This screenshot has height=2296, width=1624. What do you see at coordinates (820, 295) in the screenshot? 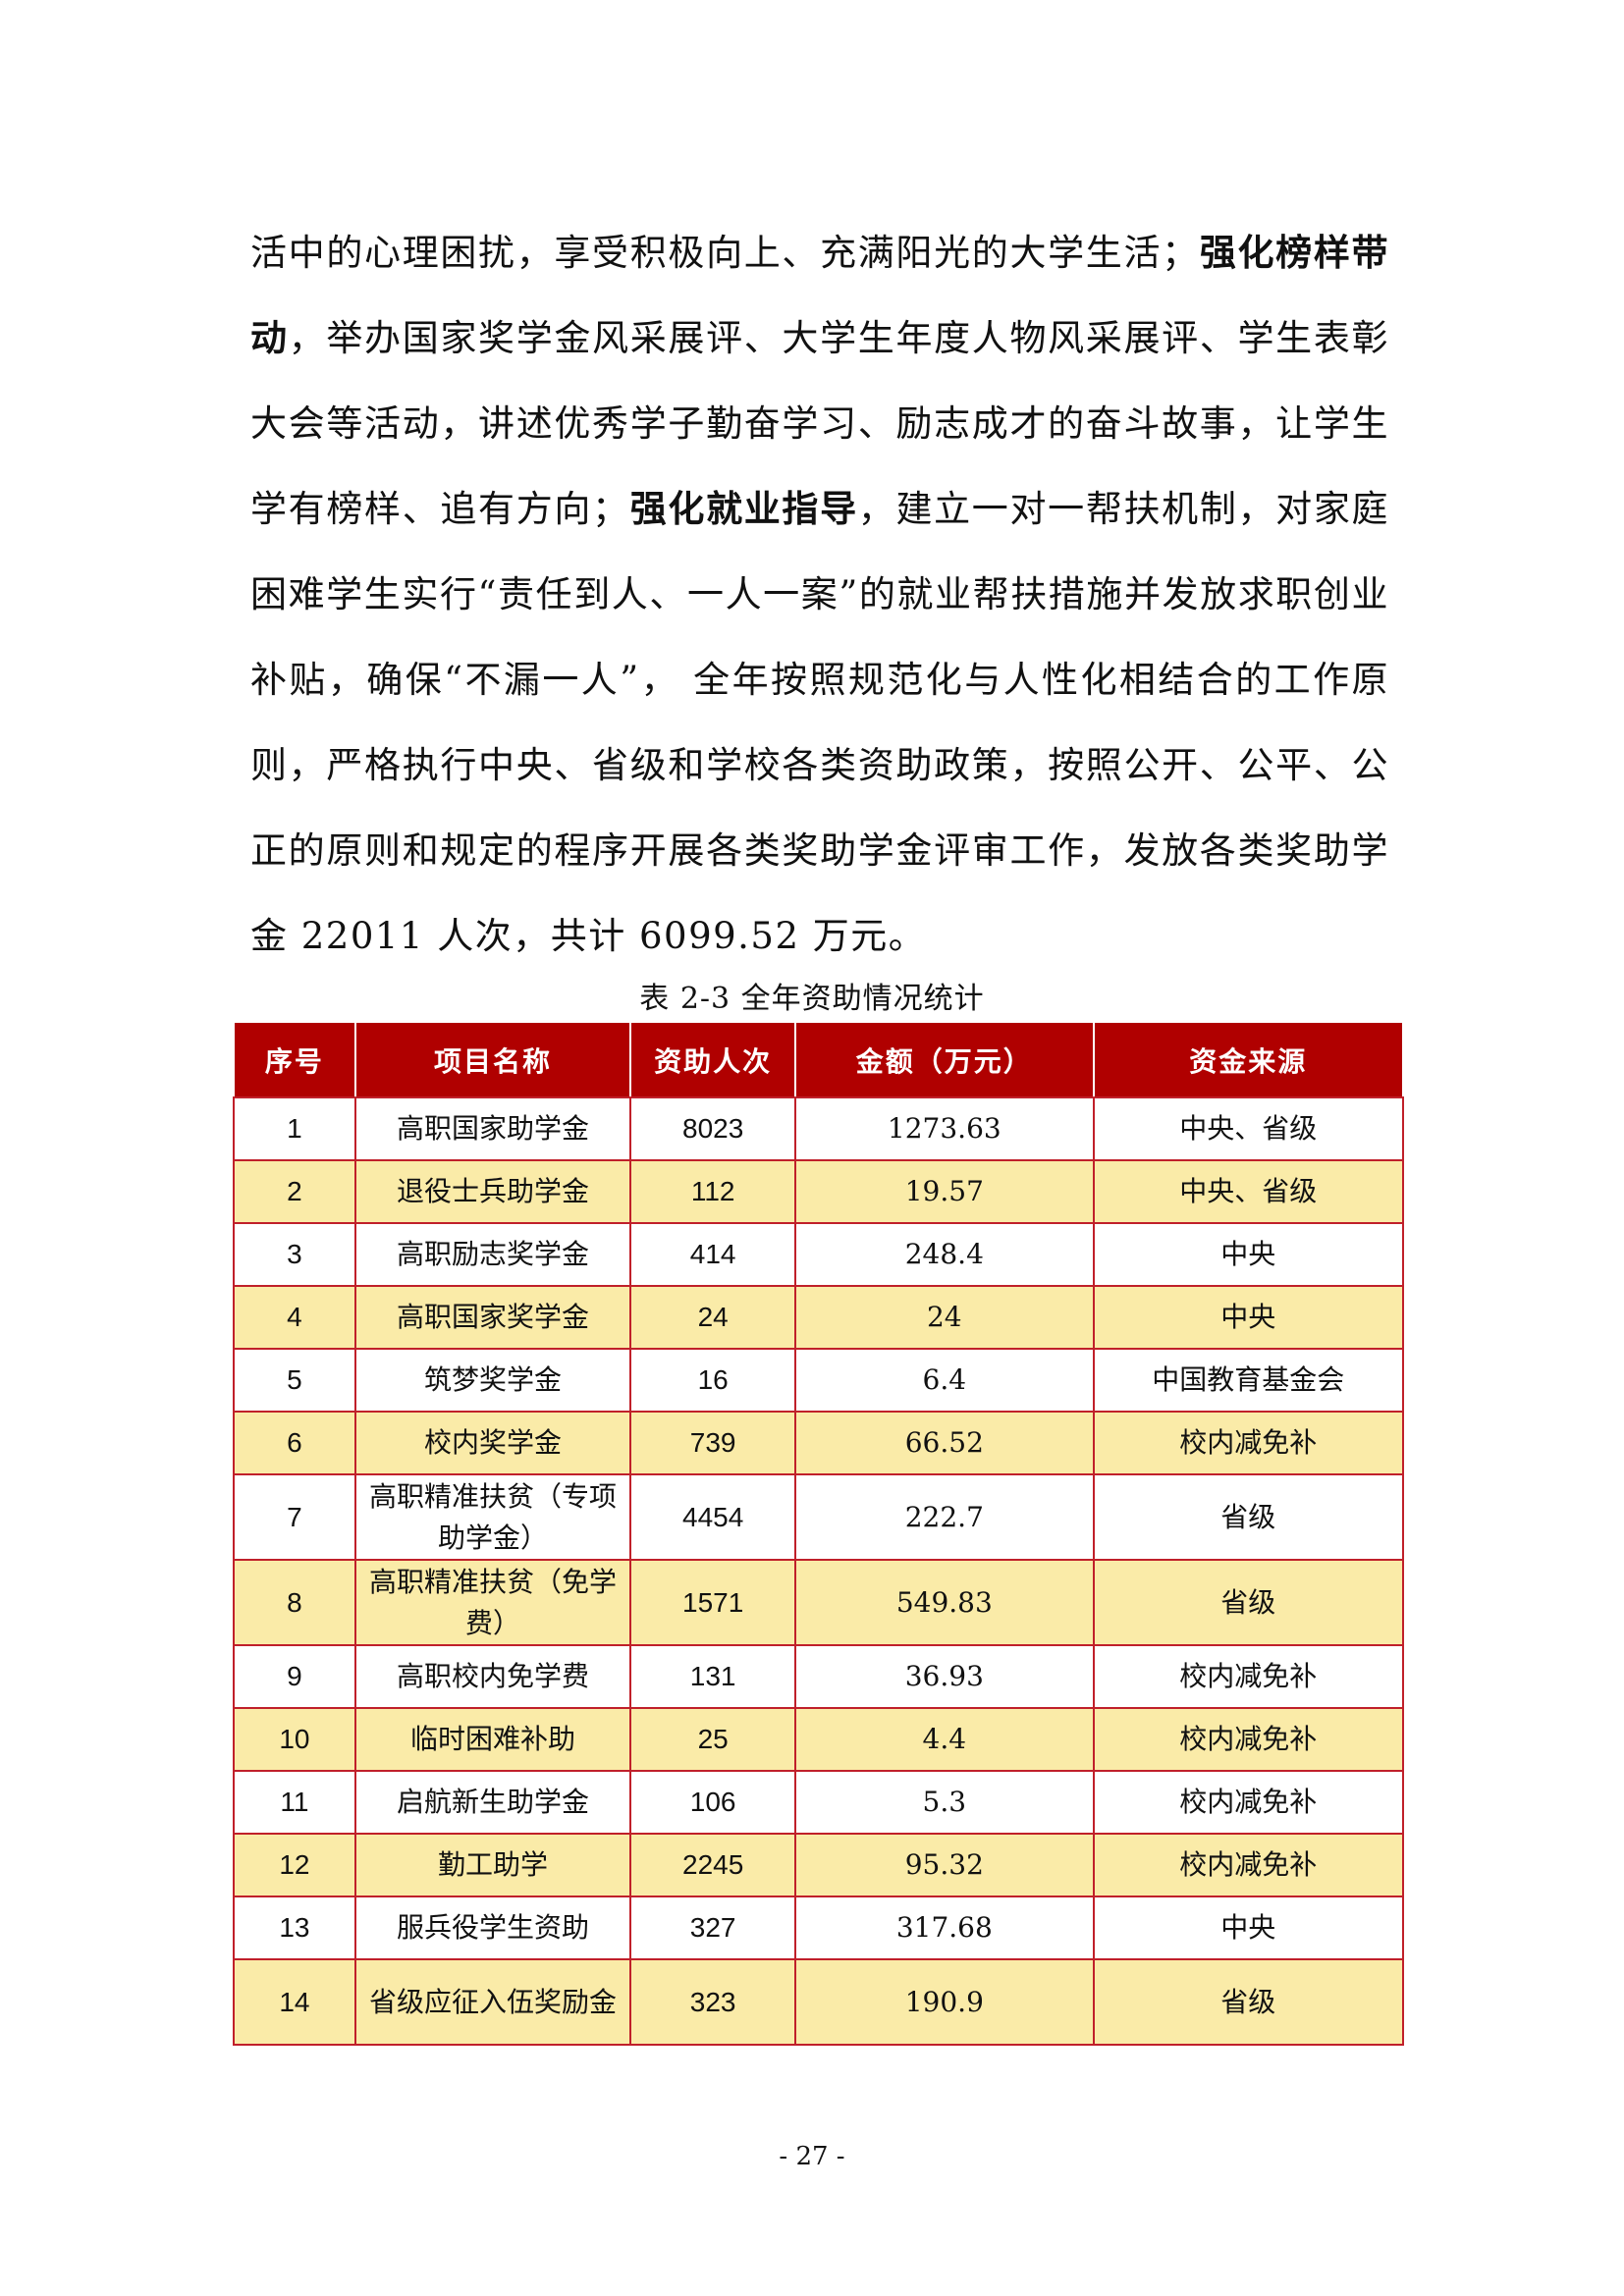
I see `paragraph-bold: 强化榜样带动` at bounding box center [820, 295].